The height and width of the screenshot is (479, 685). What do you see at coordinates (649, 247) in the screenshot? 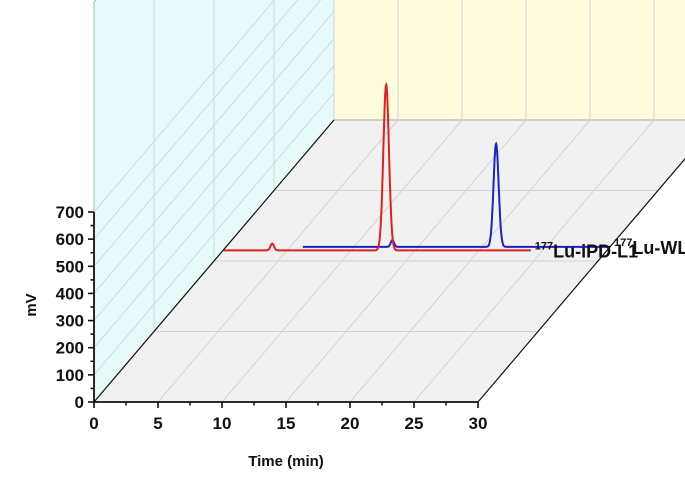
I see `series-label: 177Lu-WL12` at bounding box center [649, 247].